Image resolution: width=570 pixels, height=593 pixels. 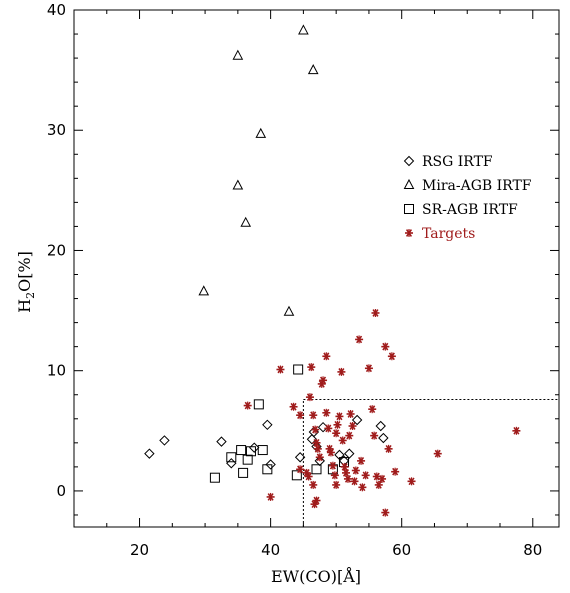 I want to click on y-tick-label: 30, so click(x=56, y=130).